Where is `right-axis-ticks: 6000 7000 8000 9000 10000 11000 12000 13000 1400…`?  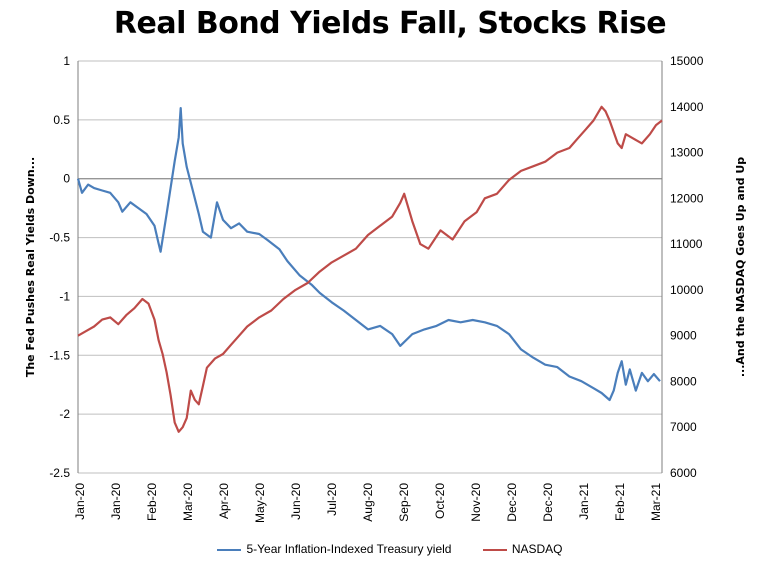 right-axis-ticks: 6000 7000 8000 9000 10000 11000 12000 13000 1400… is located at coordinates (687, 267).